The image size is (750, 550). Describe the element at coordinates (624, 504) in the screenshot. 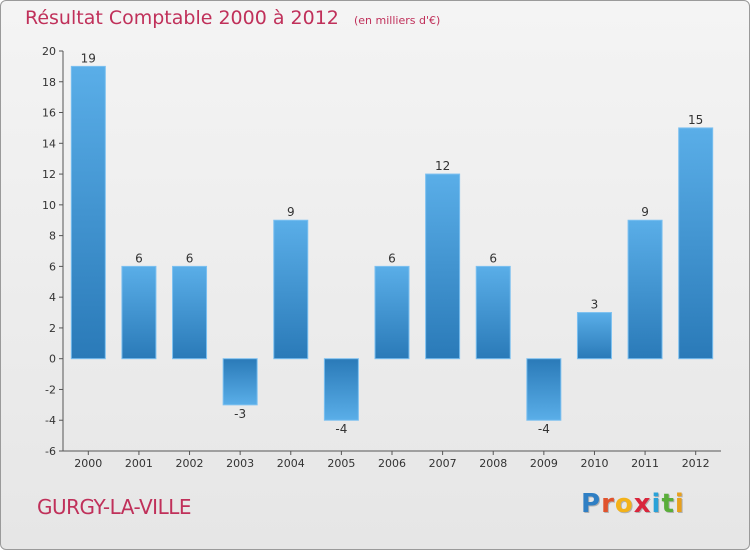

I see `logo-letter: o` at that location.